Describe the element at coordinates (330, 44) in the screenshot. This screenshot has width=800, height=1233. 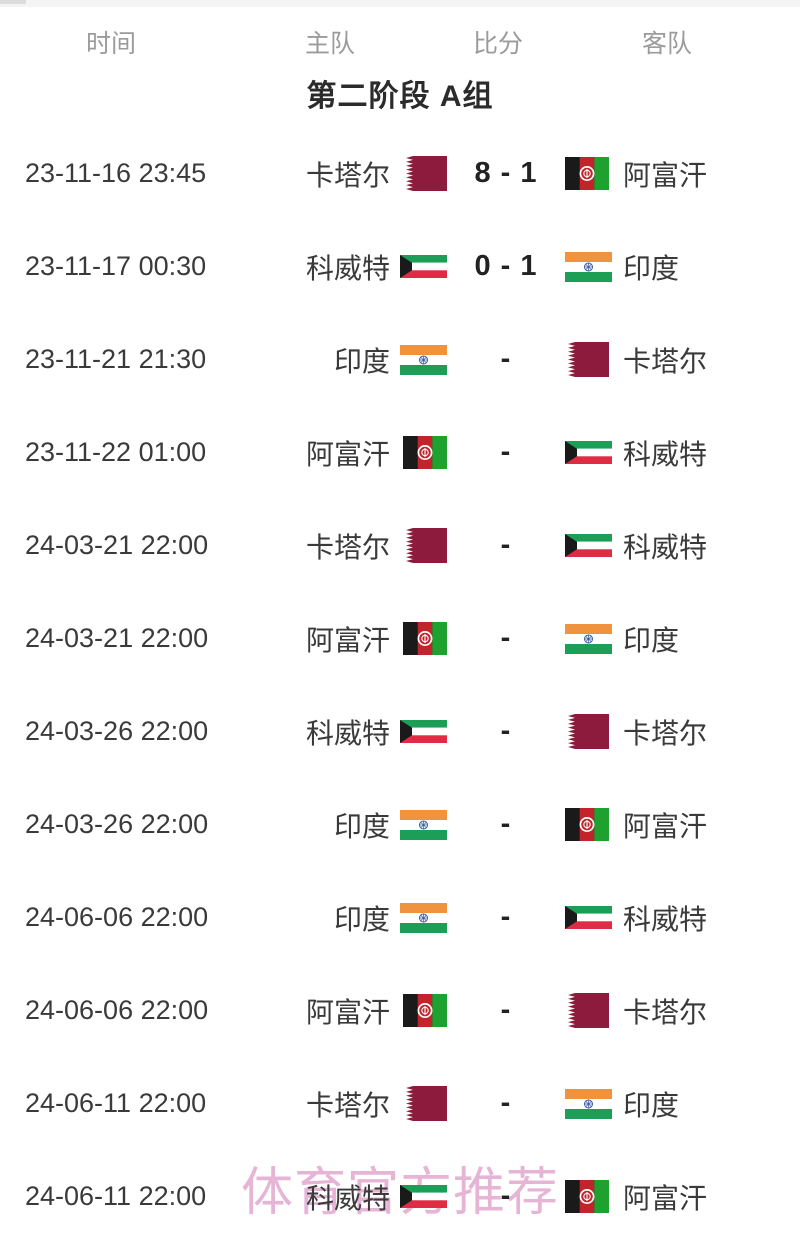
I see `header-home-label: 主队` at that location.